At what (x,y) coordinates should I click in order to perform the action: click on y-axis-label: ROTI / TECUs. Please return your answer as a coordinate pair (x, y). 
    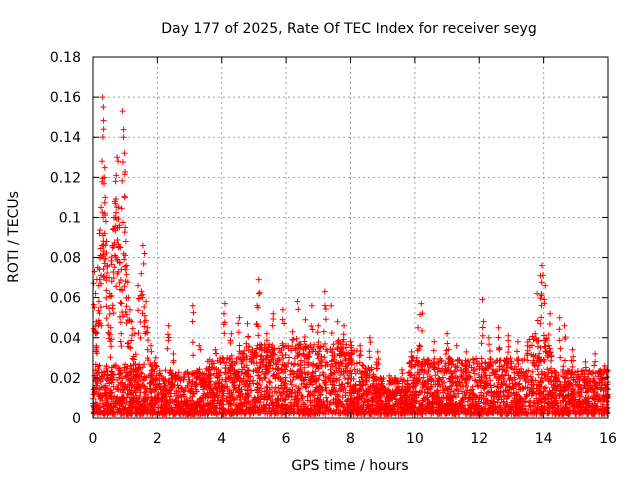
    Looking at the image, I should click on (14, 237).